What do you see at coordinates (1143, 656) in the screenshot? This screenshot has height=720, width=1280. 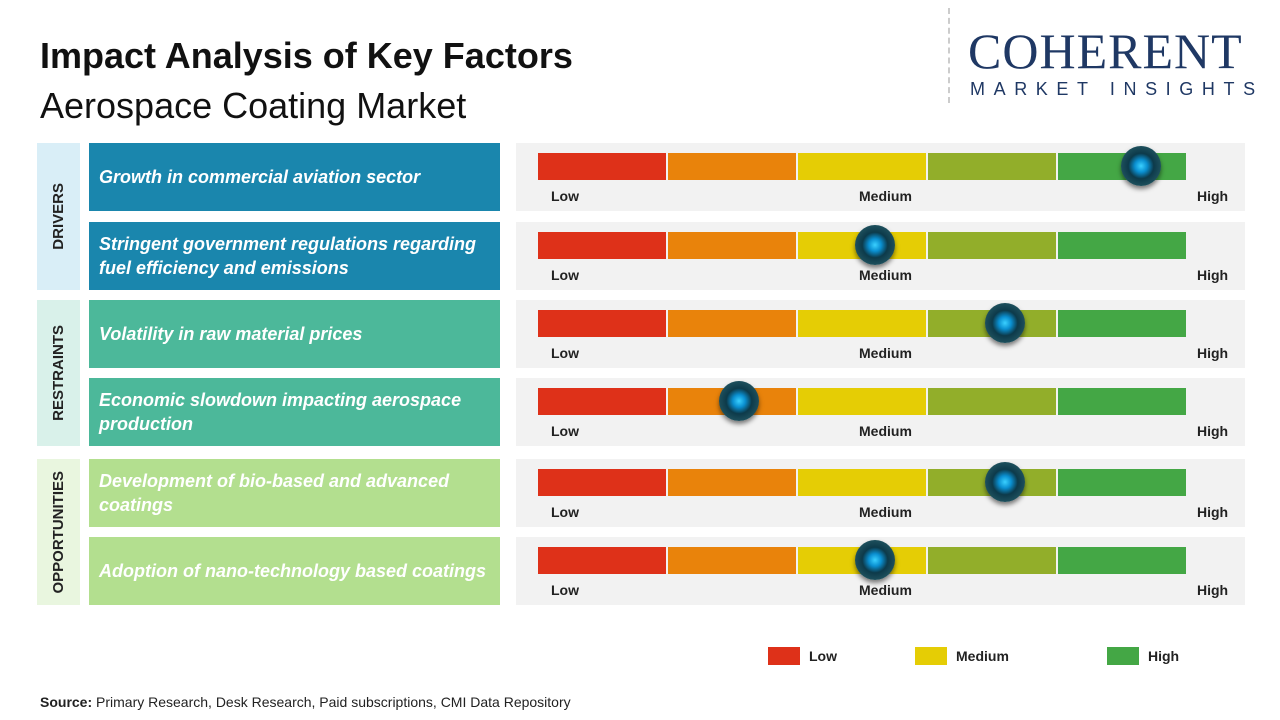 I see `legend-item: High` at bounding box center [1143, 656].